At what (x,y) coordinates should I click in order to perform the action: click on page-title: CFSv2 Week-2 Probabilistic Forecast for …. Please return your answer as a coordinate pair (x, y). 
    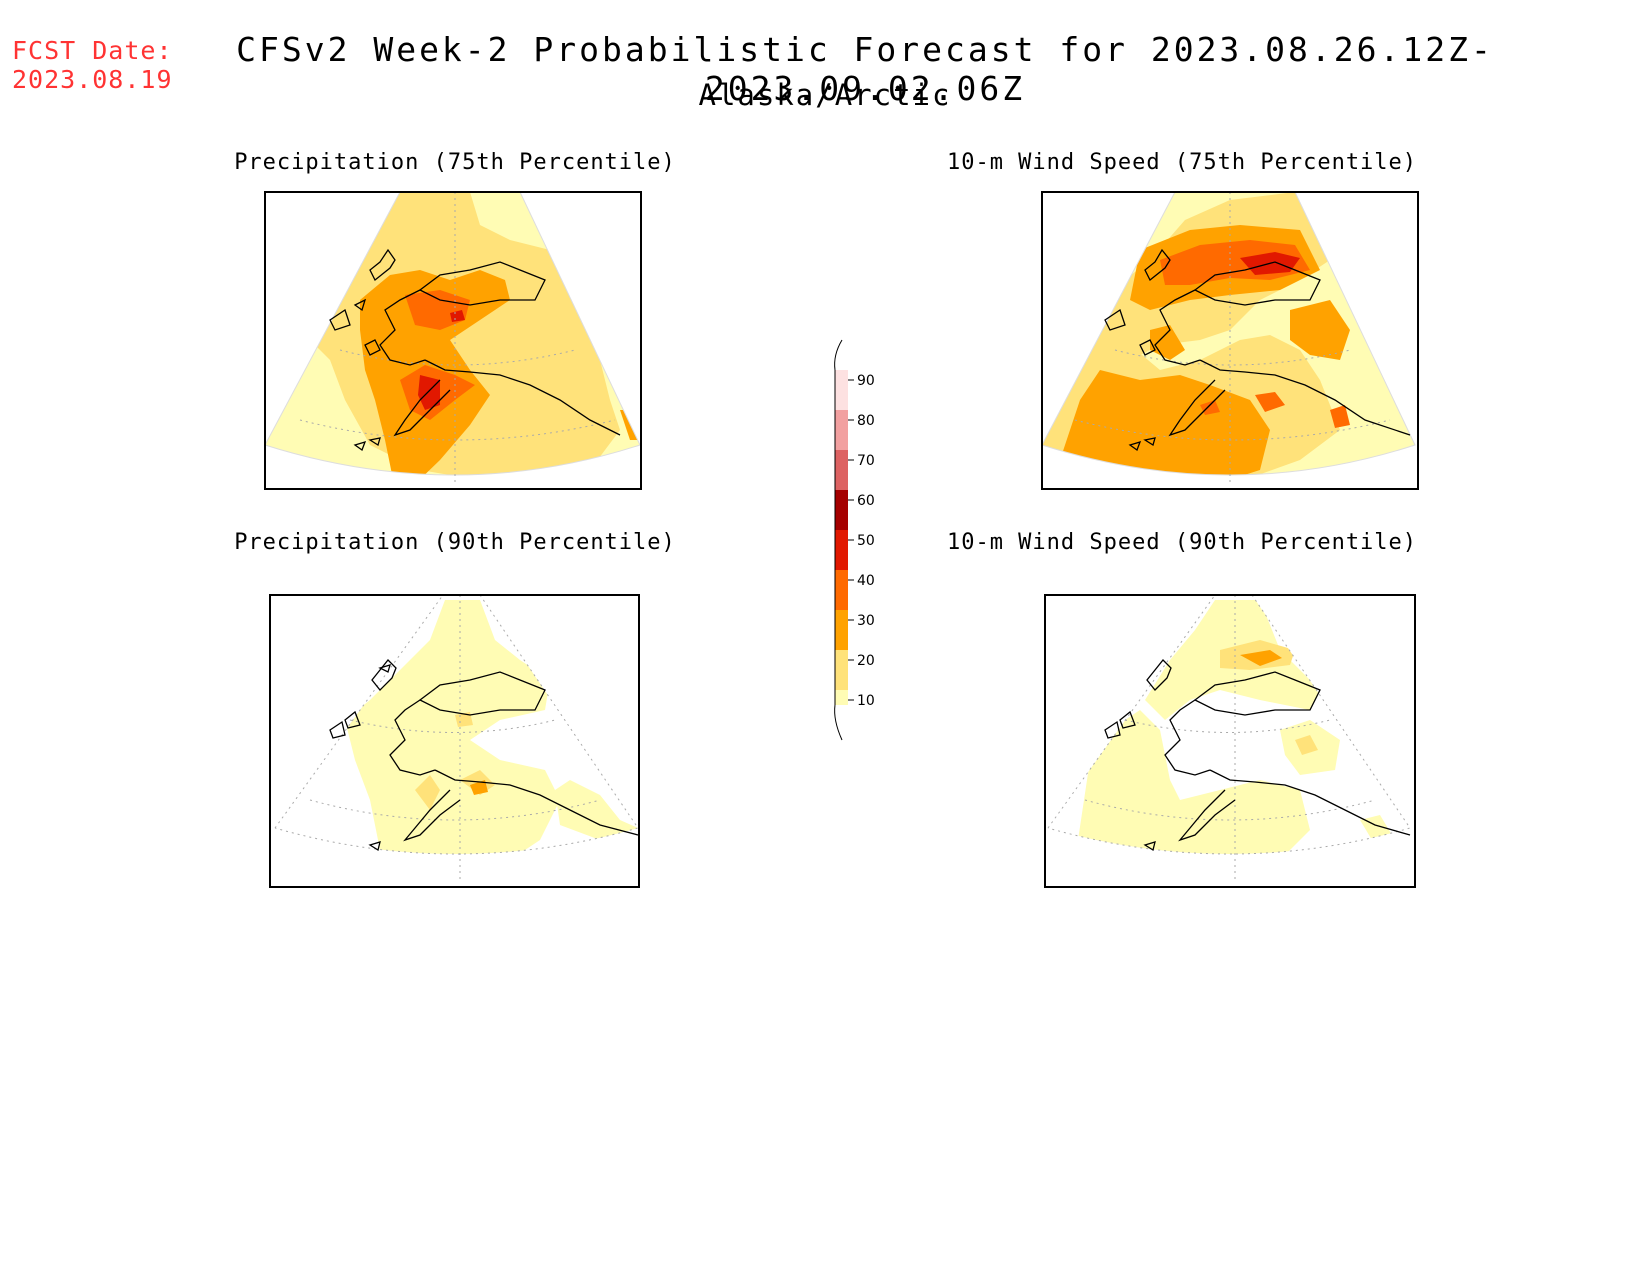
    Looking at the image, I should click on (865, 69).